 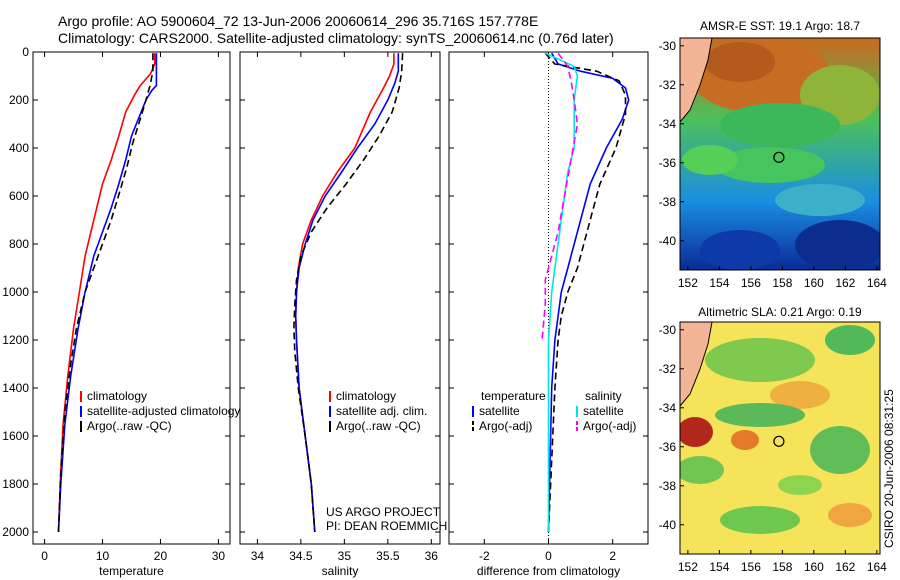 I want to click on series-line-satellite-adj-clim, so click(x=347, y=293).